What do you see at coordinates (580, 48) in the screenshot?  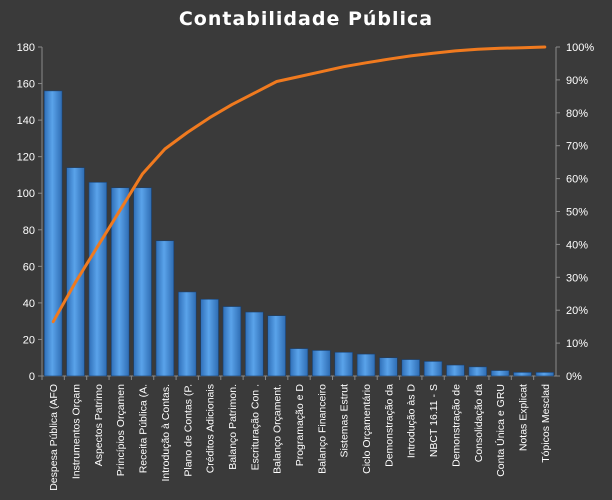 I see `y-right-tick-label: 100%` at bounding box center [580, 48].